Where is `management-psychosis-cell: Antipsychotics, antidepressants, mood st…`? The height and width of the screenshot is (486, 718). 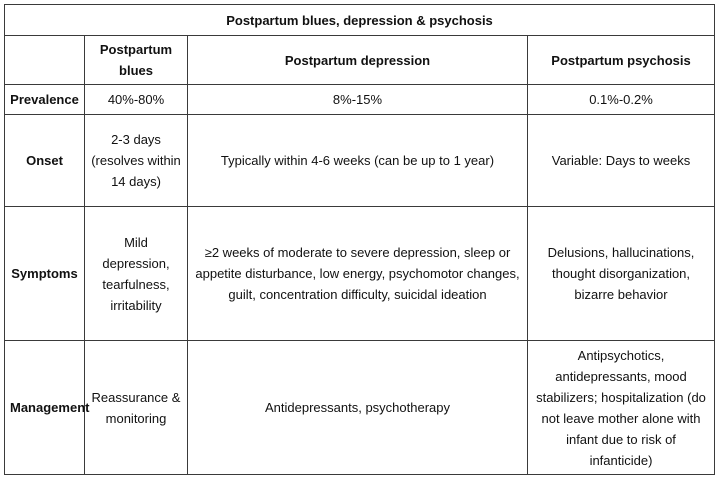
management-psychosis-cell: Antipsychotics, antidepressants, mood st… is located at coordinates (621, 407).